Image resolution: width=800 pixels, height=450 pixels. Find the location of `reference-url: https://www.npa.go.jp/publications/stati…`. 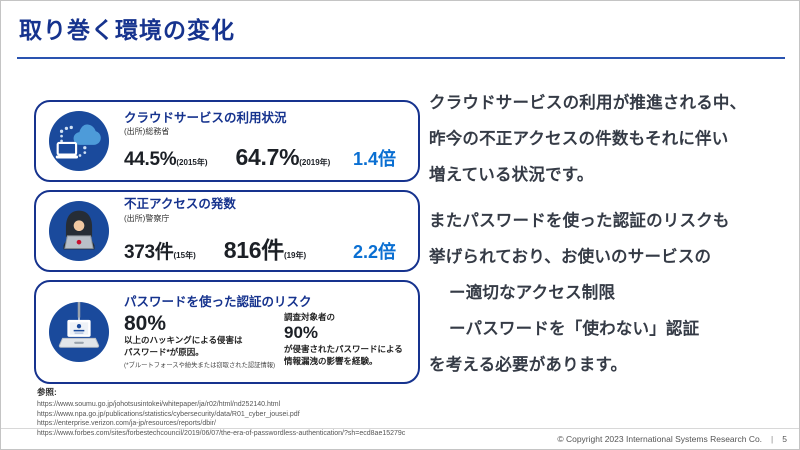

reference-url: https://www.npa.go.jp/publications/stati… is located at coordinates (168, 414).